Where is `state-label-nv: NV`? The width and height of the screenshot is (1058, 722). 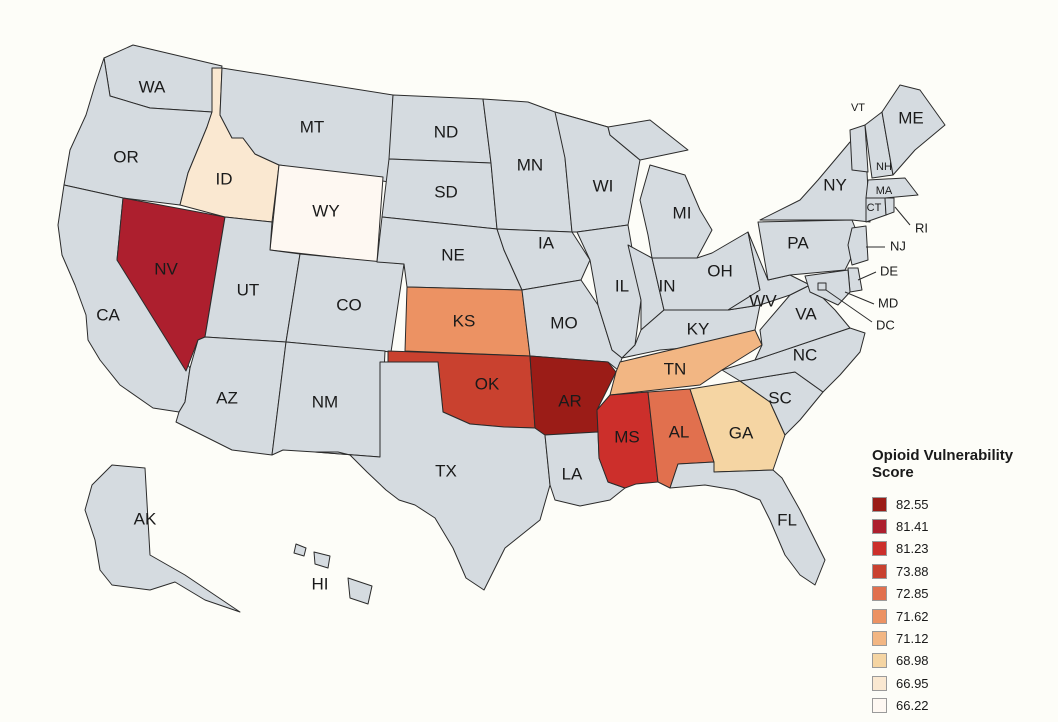 state-label-nv: NV is located at coordinates (166, 268).